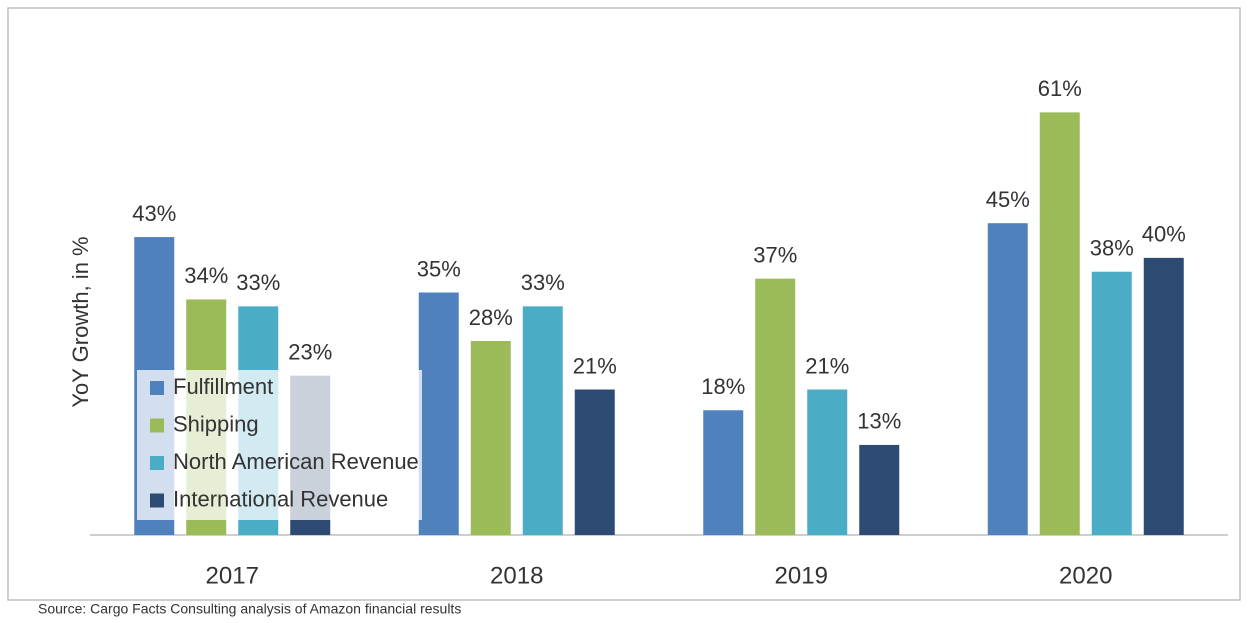 The width and height of the screenshot is (1248, 623). Describe the element at coordinates (154, 213) in the screenshot. I see `data-label: 43%` at that location.